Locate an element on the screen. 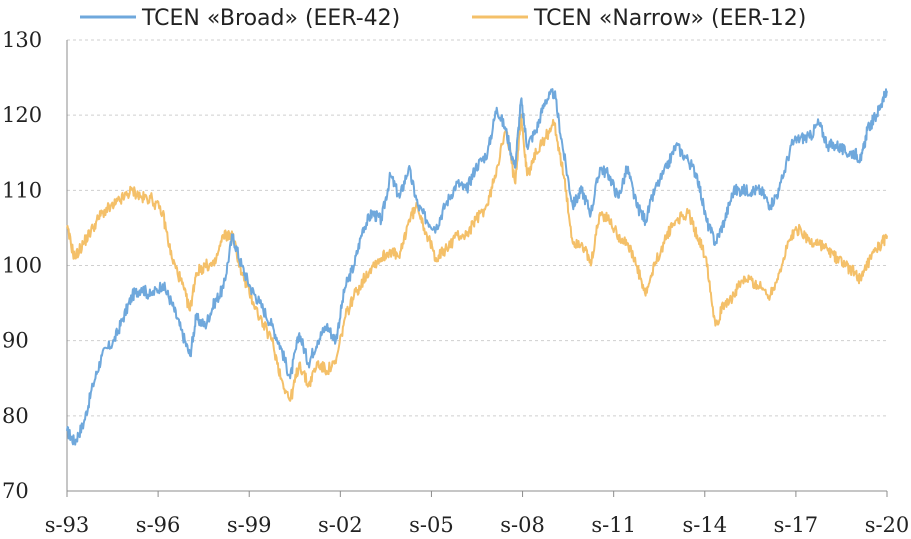 This screenshot has height=539, width=911. y-tick-labels: 70 80 90 100 110 120 130 is located at coordinates (22, 265).